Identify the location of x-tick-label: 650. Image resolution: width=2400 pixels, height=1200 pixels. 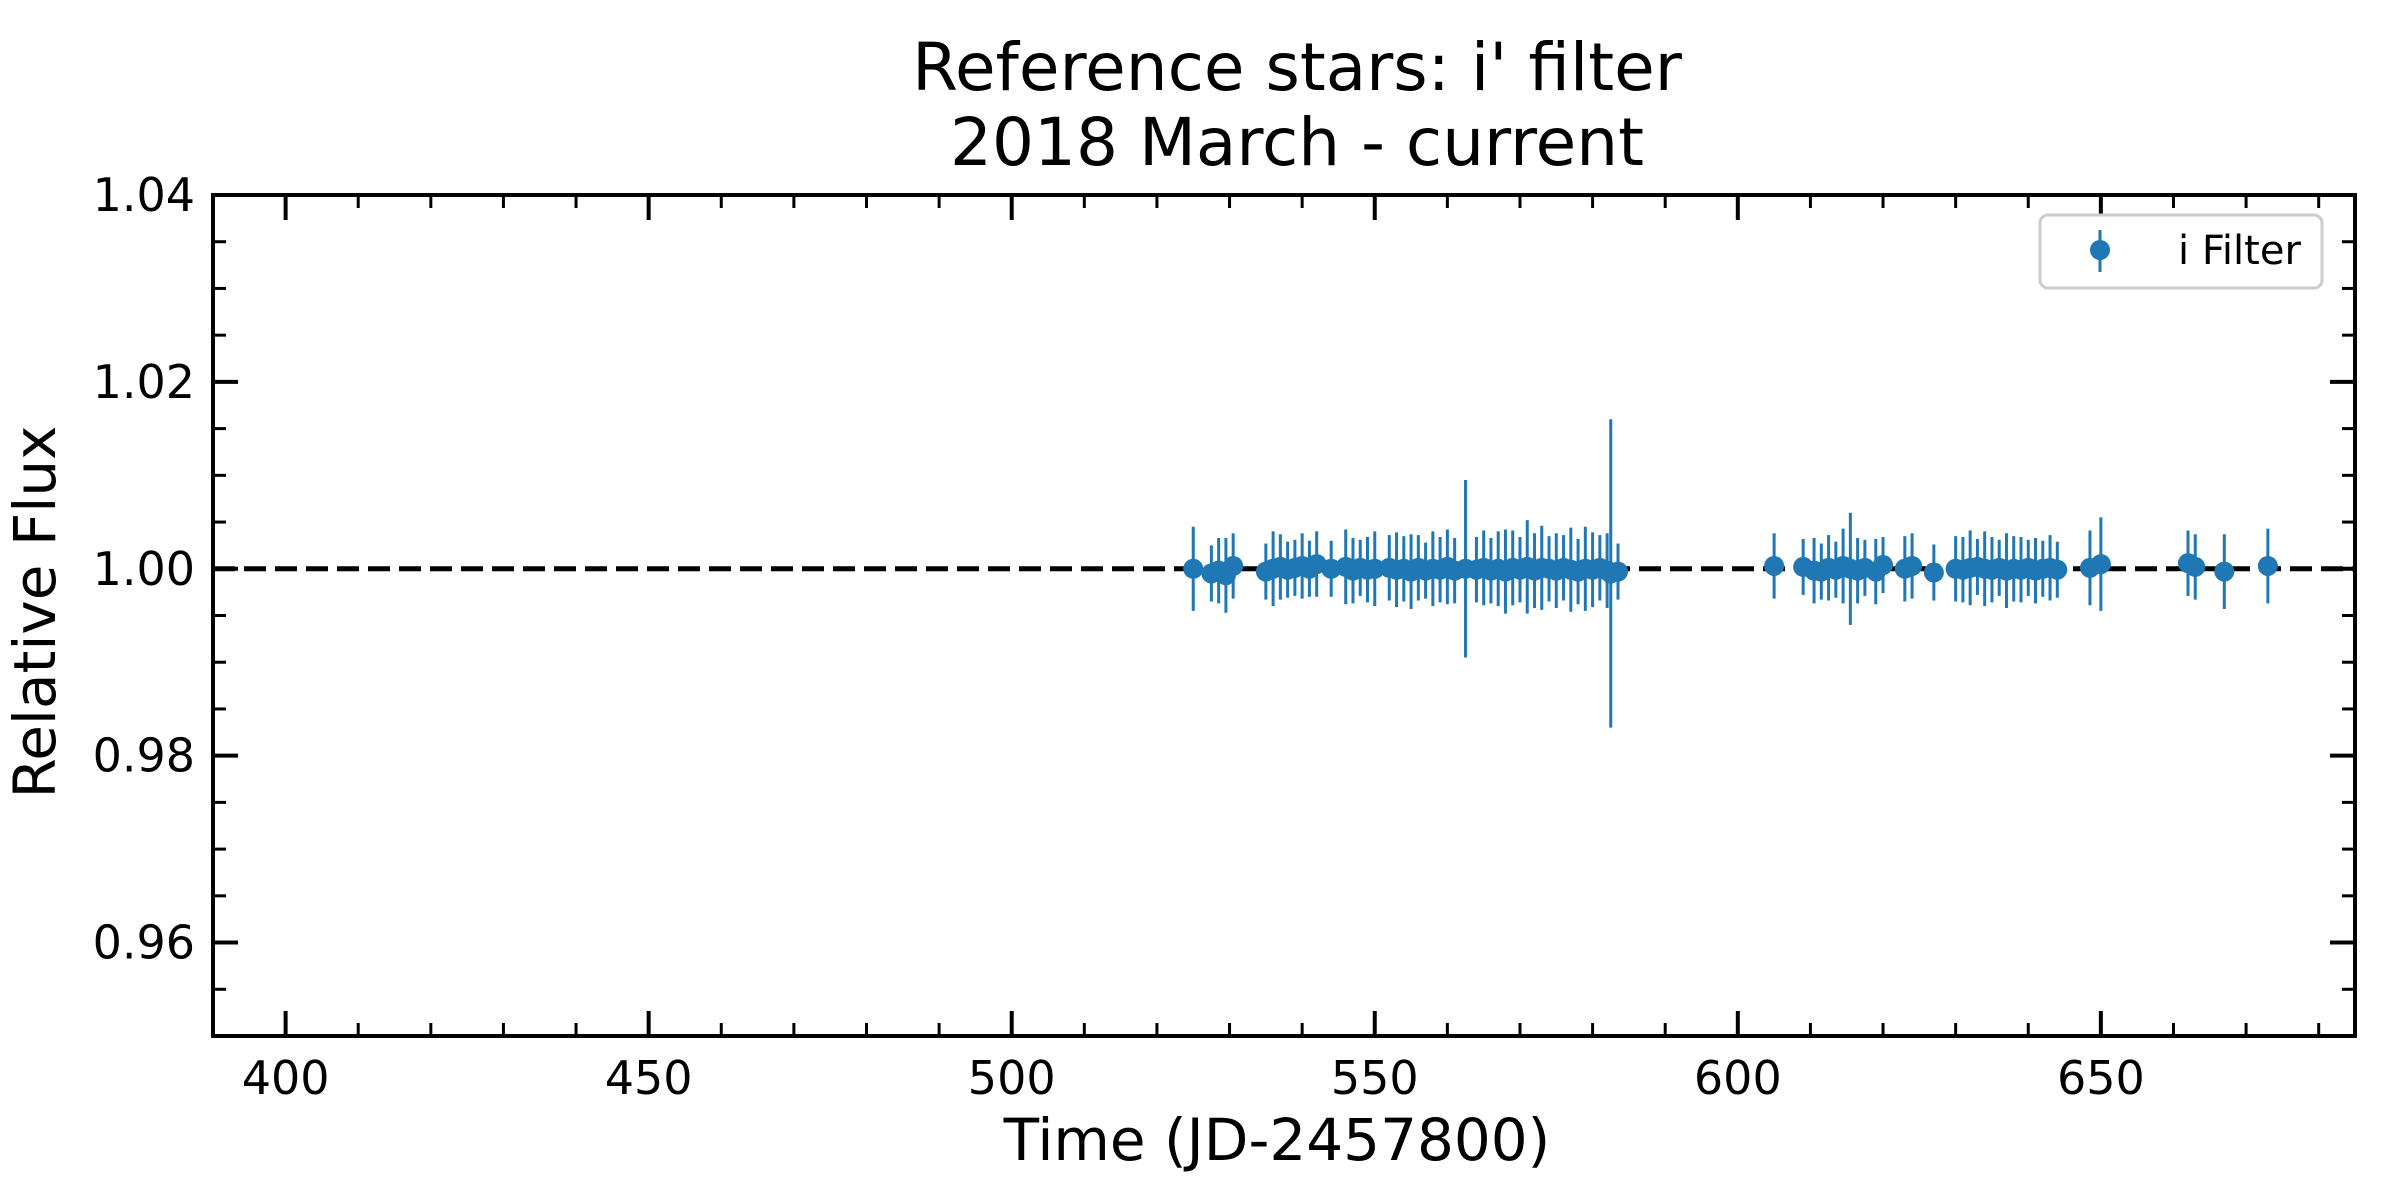
(2101, 1078).